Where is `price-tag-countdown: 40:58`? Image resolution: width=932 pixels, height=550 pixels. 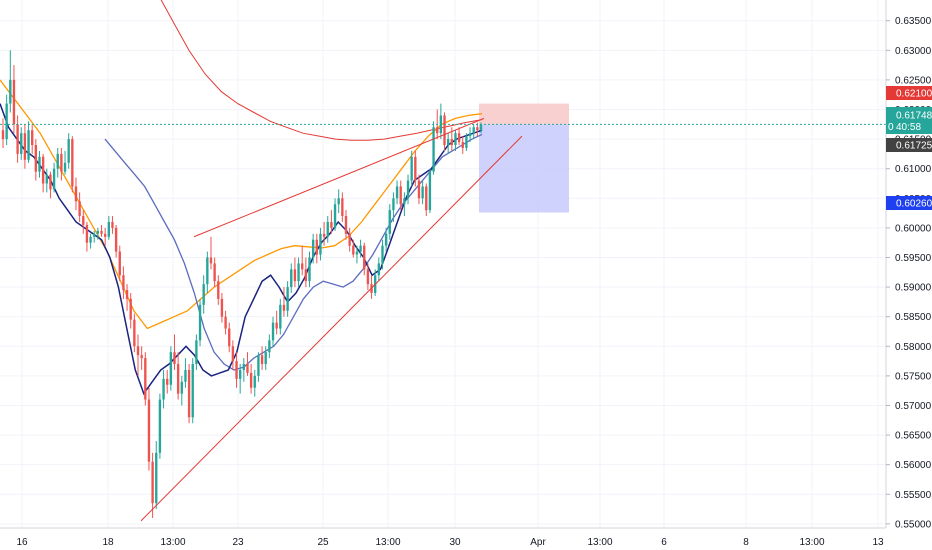 price-tag-countdown: 40:58 is located at coordinates (908, 127).